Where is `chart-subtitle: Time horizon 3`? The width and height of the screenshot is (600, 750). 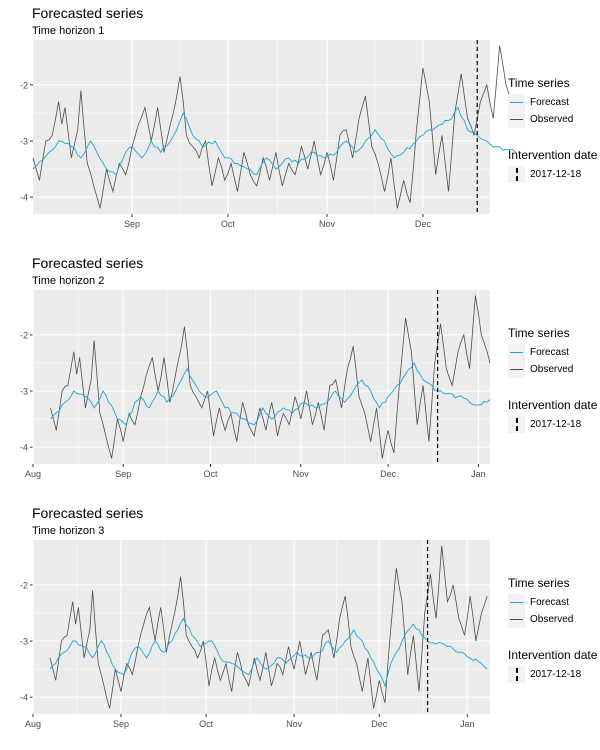 chart-subtitle: Time horizon 3 is located at coordinates (68, 531).